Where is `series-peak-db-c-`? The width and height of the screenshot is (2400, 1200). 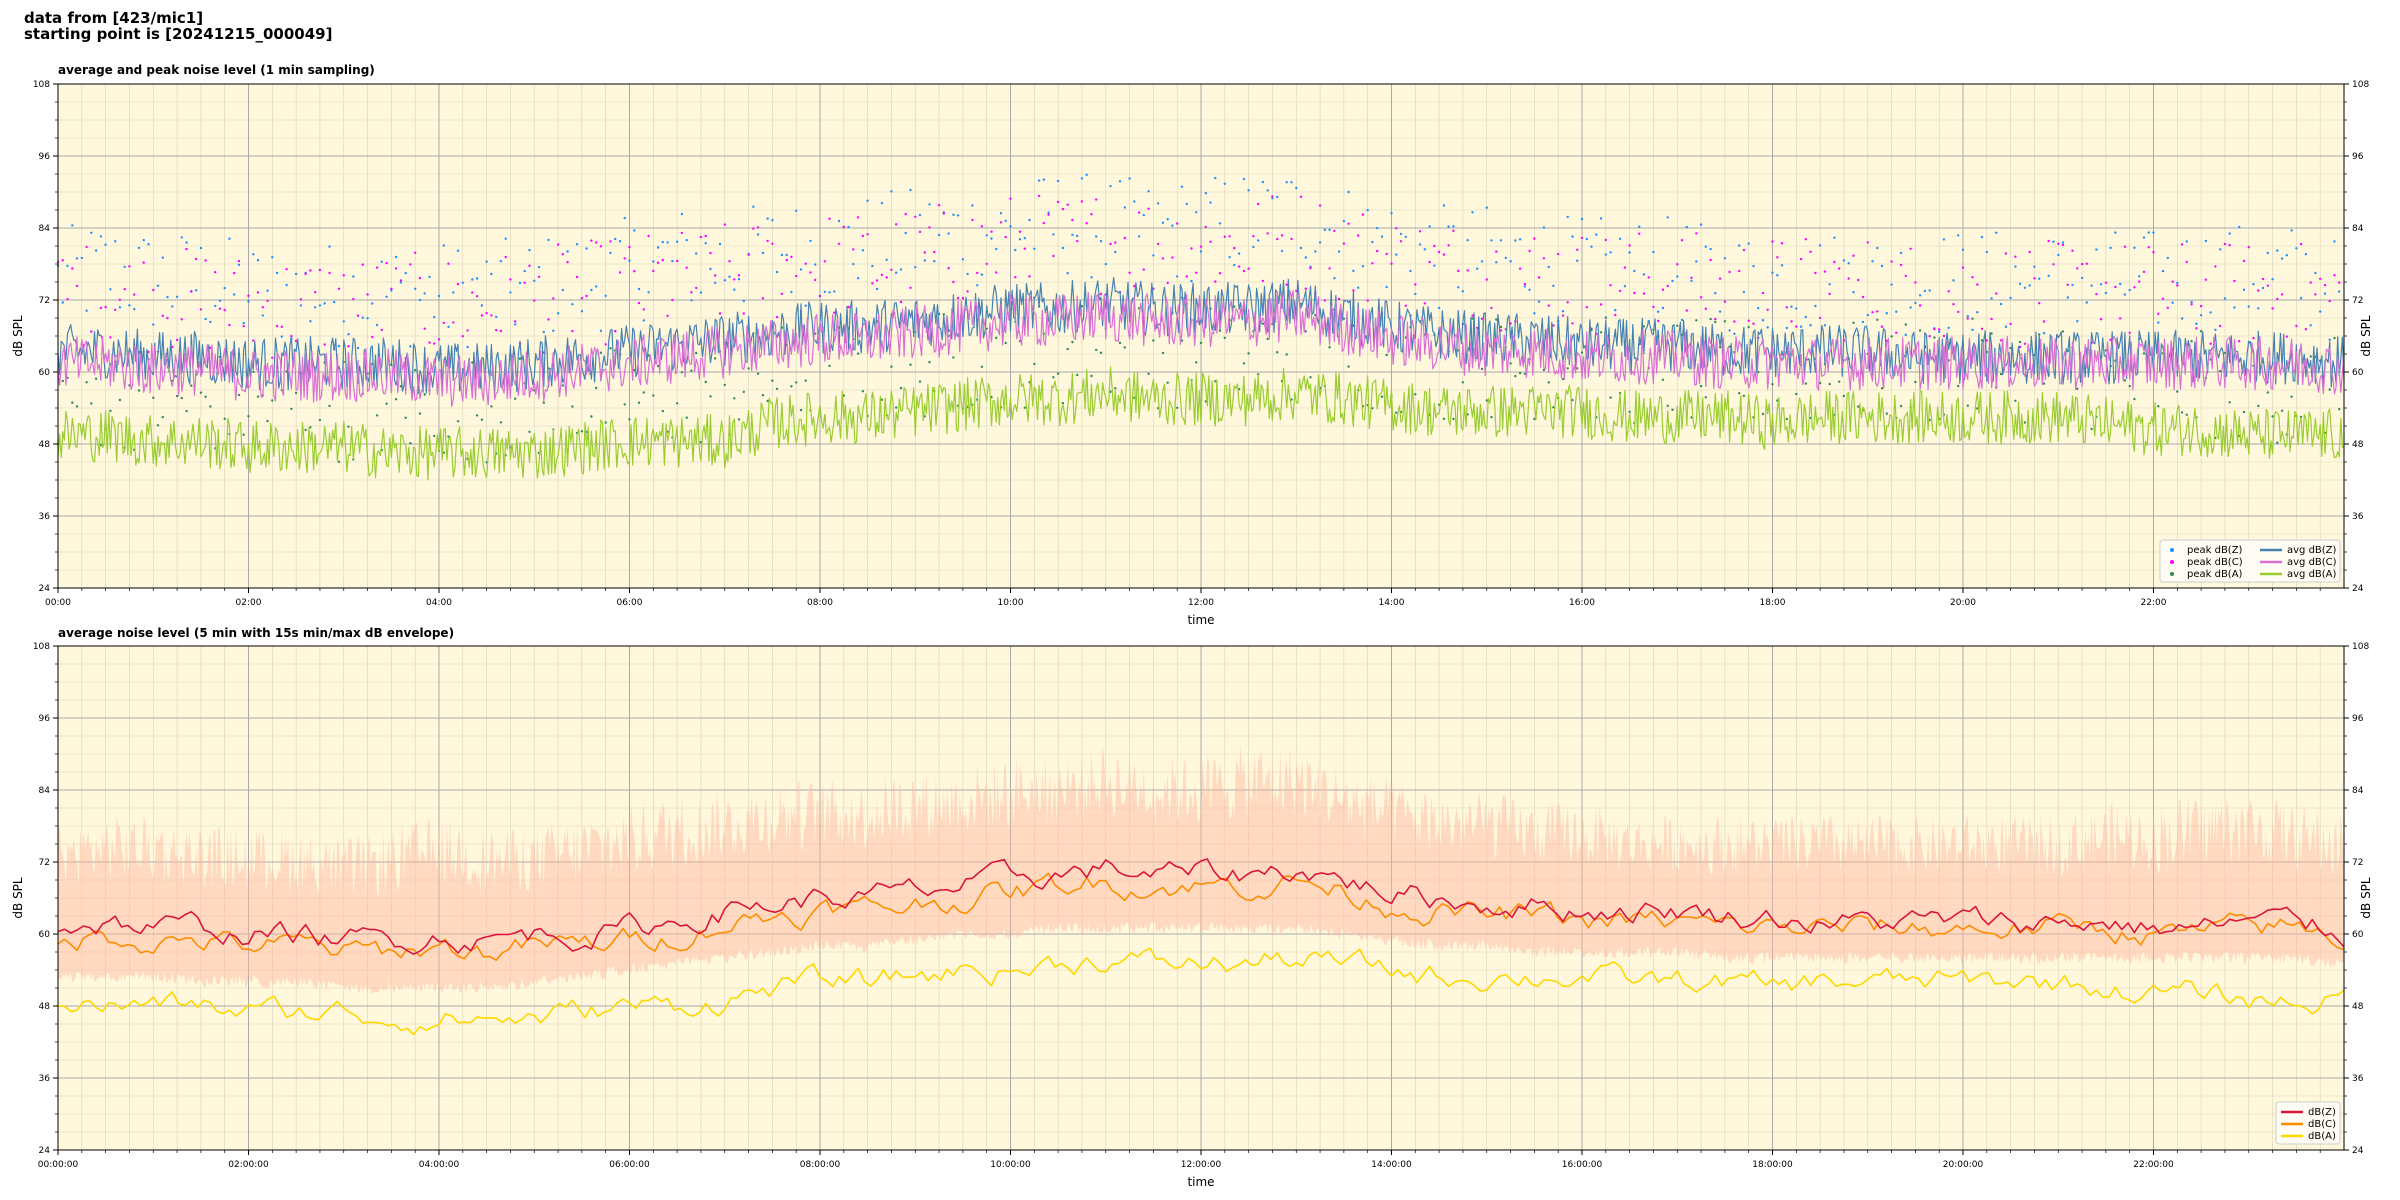
series-peak-db-c- is located at coordinates (1198, 277).